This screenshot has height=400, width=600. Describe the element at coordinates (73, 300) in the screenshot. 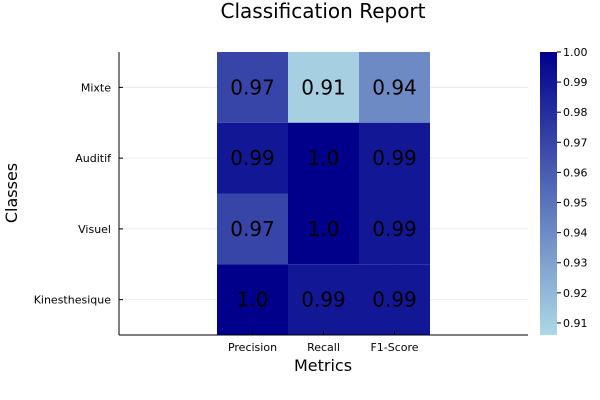

I see `y-tick-label: Kinesthesique` at that location.